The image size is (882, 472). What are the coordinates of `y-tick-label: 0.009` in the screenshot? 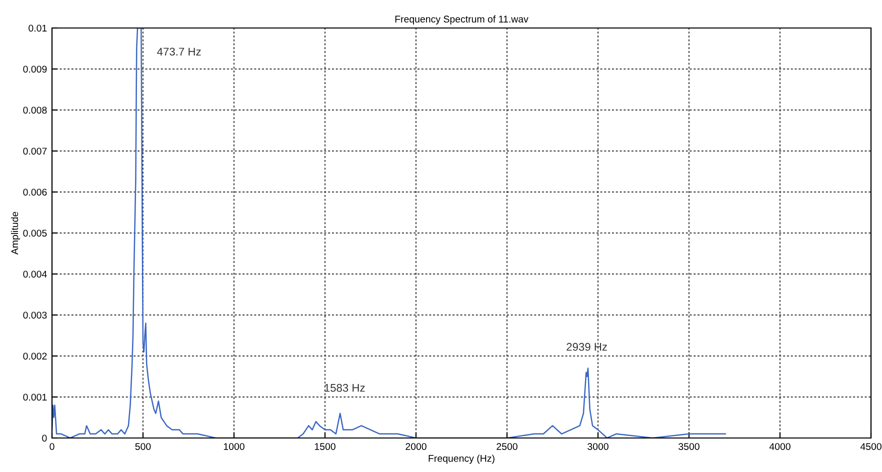 It's located at (35, 69).